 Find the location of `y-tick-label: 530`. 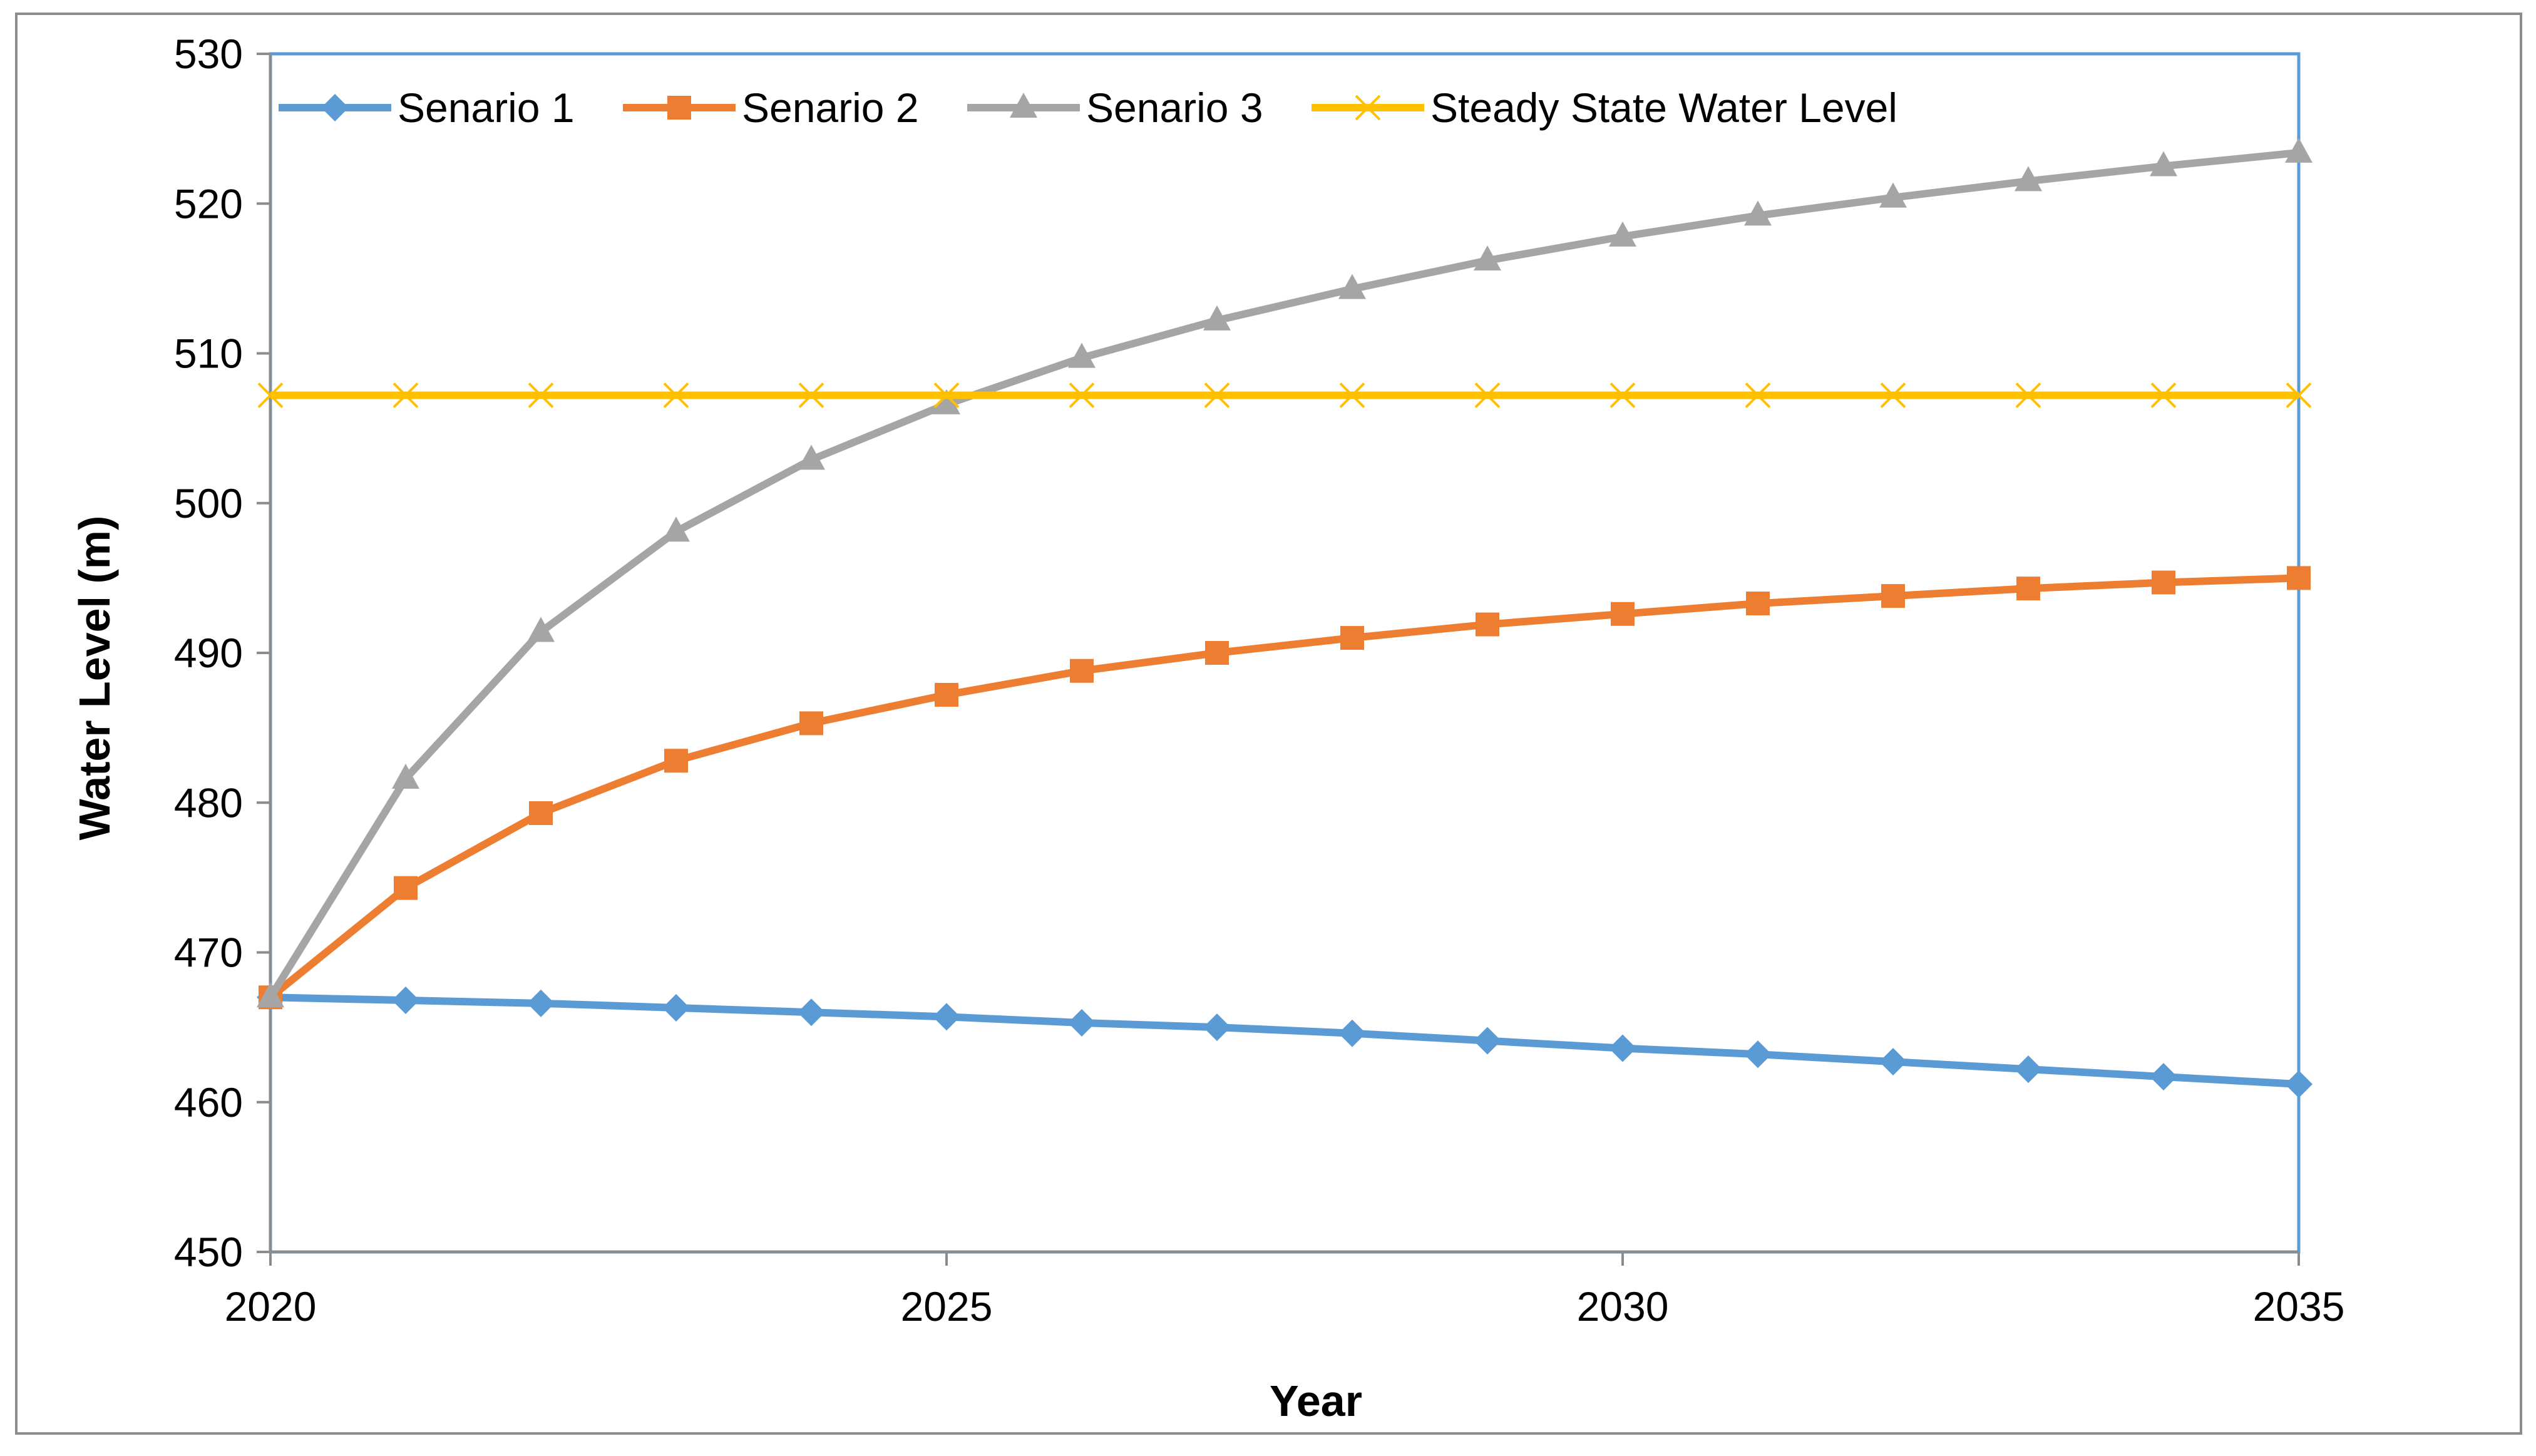

y-tick-label: 530 is located at coordinates (208, 54).